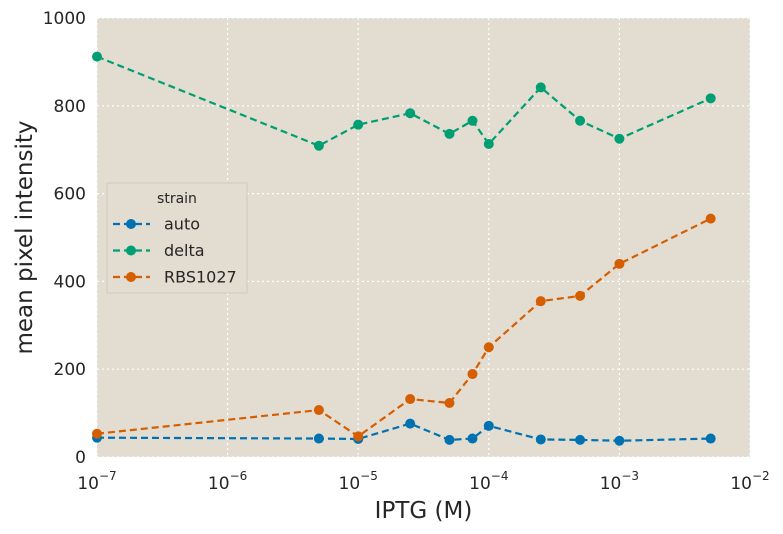 The height and width of the screenshot is (534, 783). Describe the element at coordinates (70, 195) in the screenshot. I see `y-tick-label: 600` at that location.